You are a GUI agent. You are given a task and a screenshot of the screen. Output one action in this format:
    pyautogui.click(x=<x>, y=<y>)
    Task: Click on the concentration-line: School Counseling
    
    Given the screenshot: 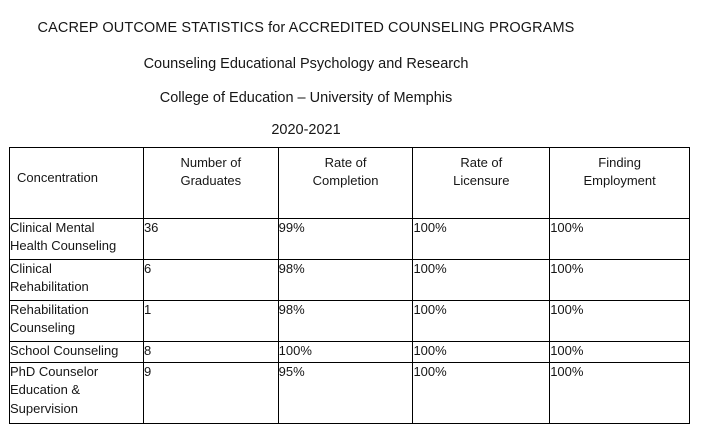 What is the action you would take?
    pyautogui.click(x=64, y=350)
    